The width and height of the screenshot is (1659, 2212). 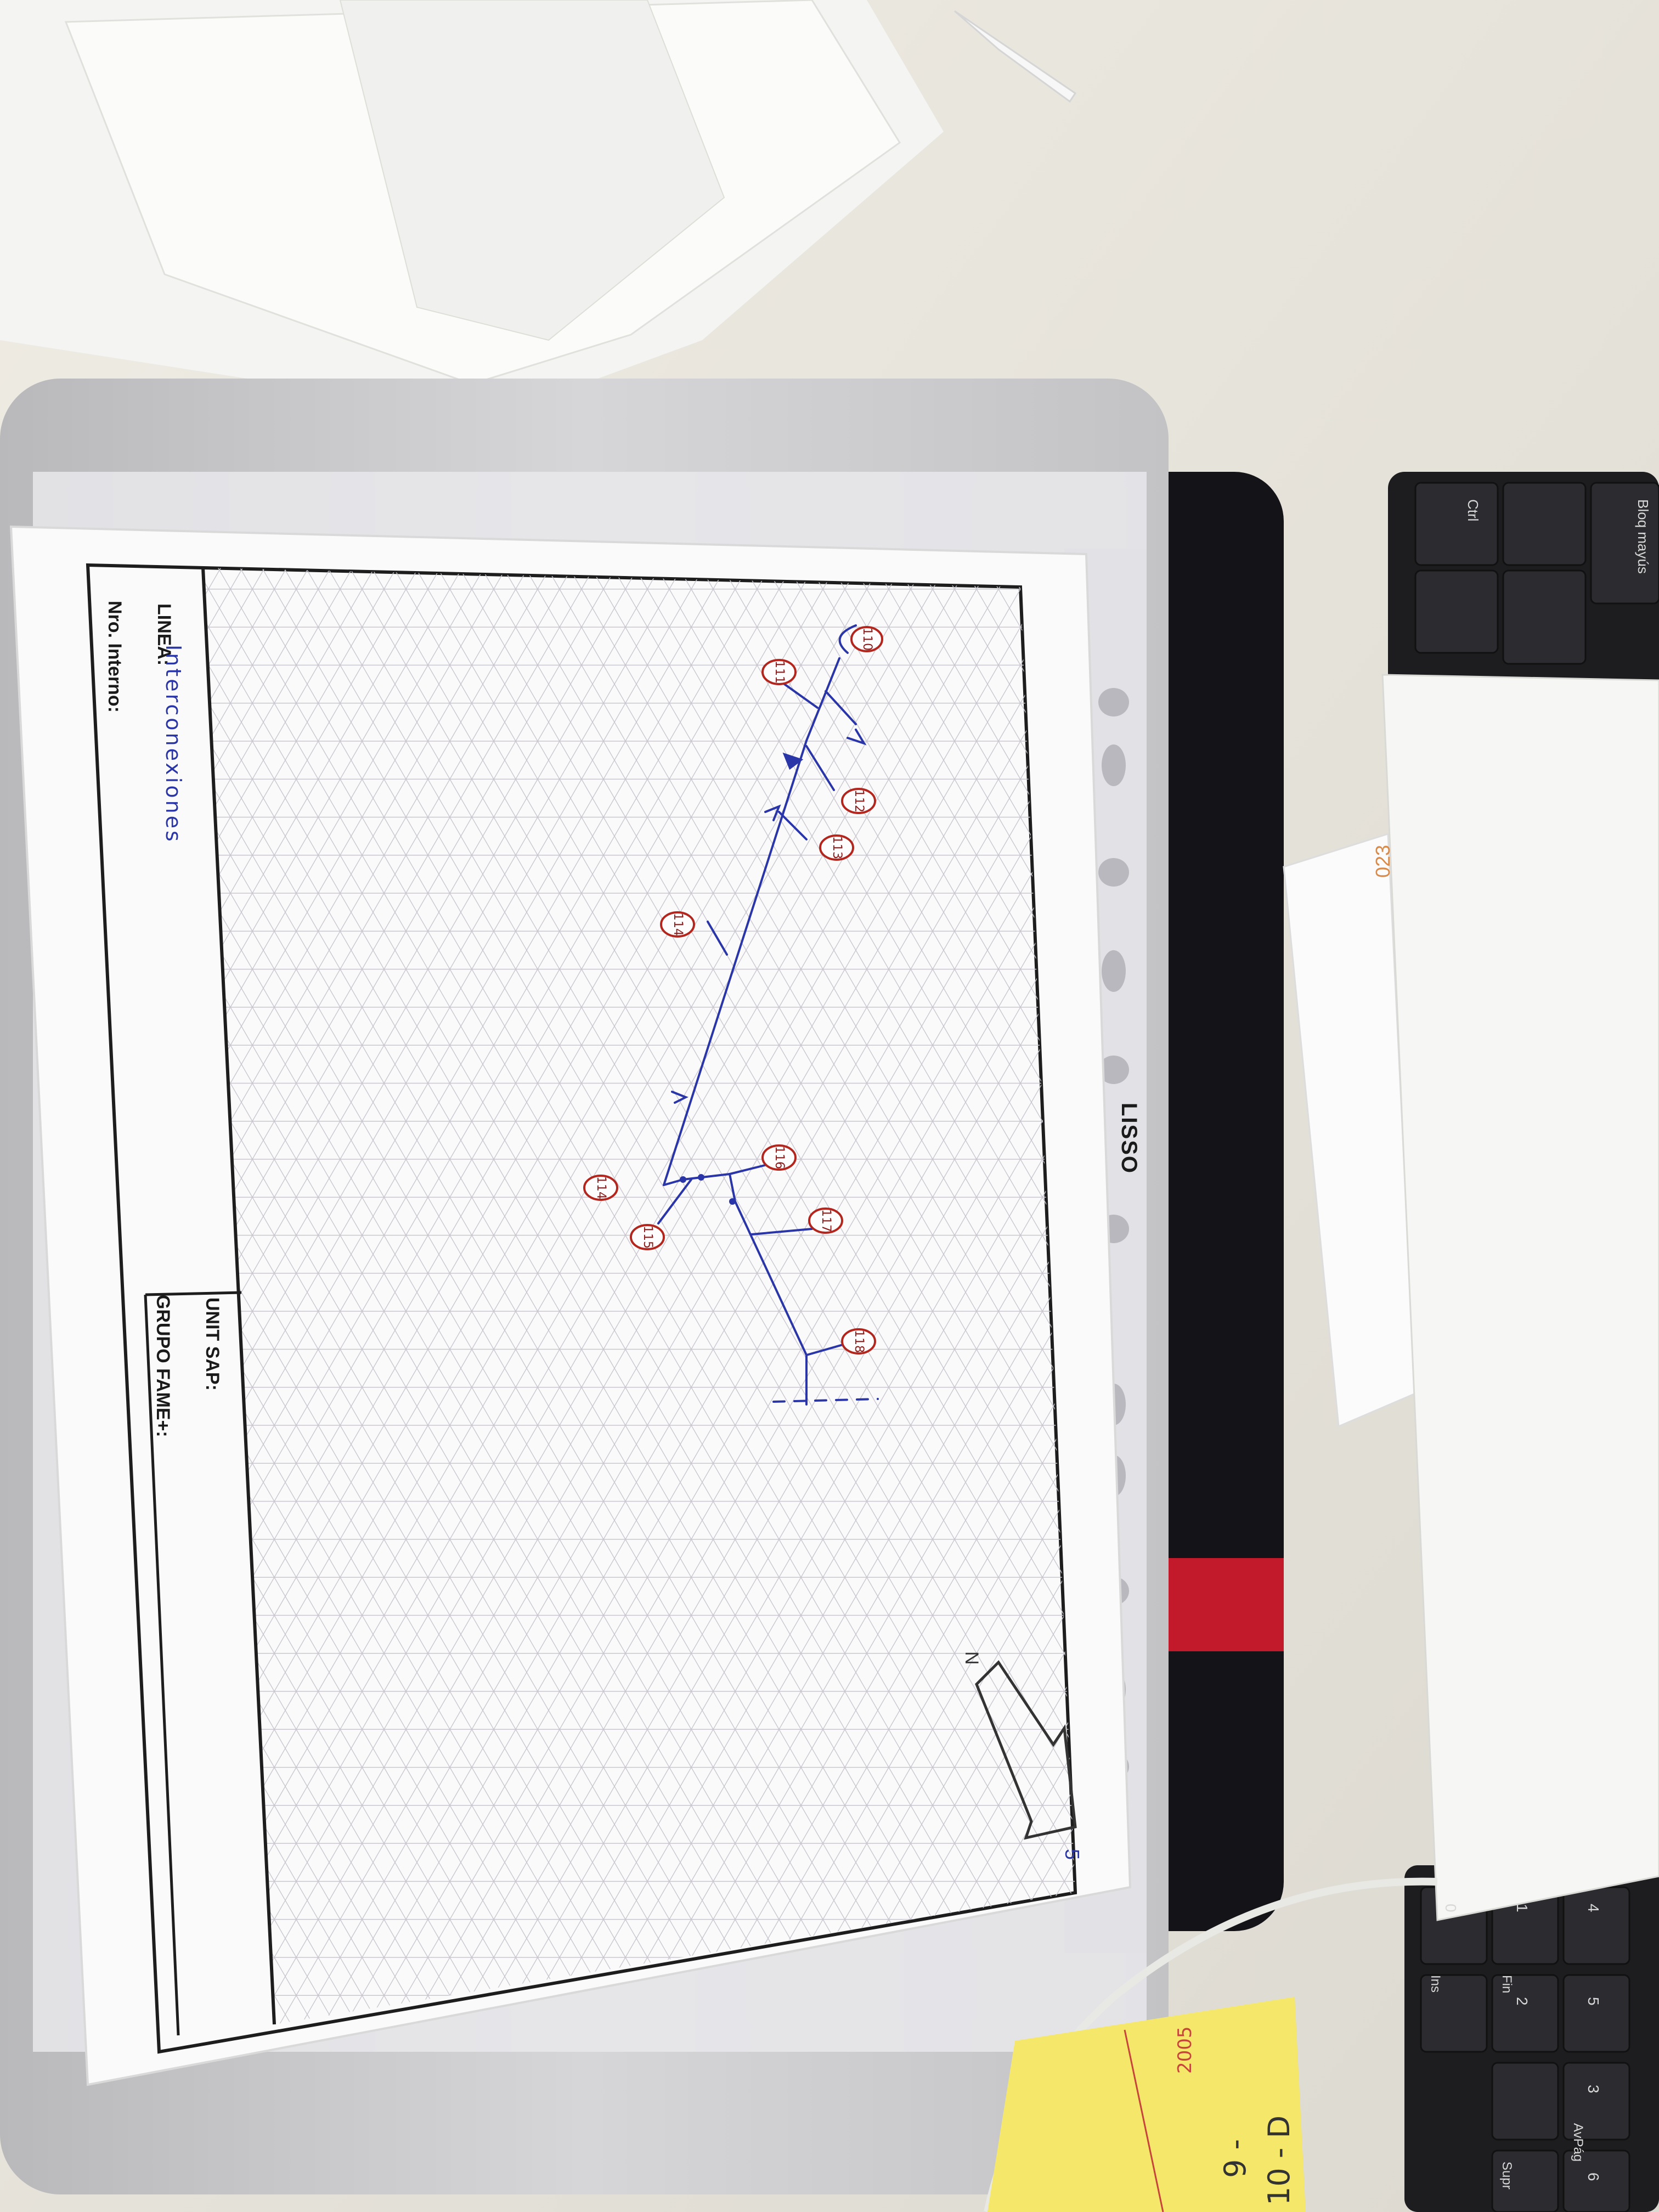 I want to click on tag-labels: 110 111 112 113 114 114 115 116 117 118, so click(x=734, y=991).